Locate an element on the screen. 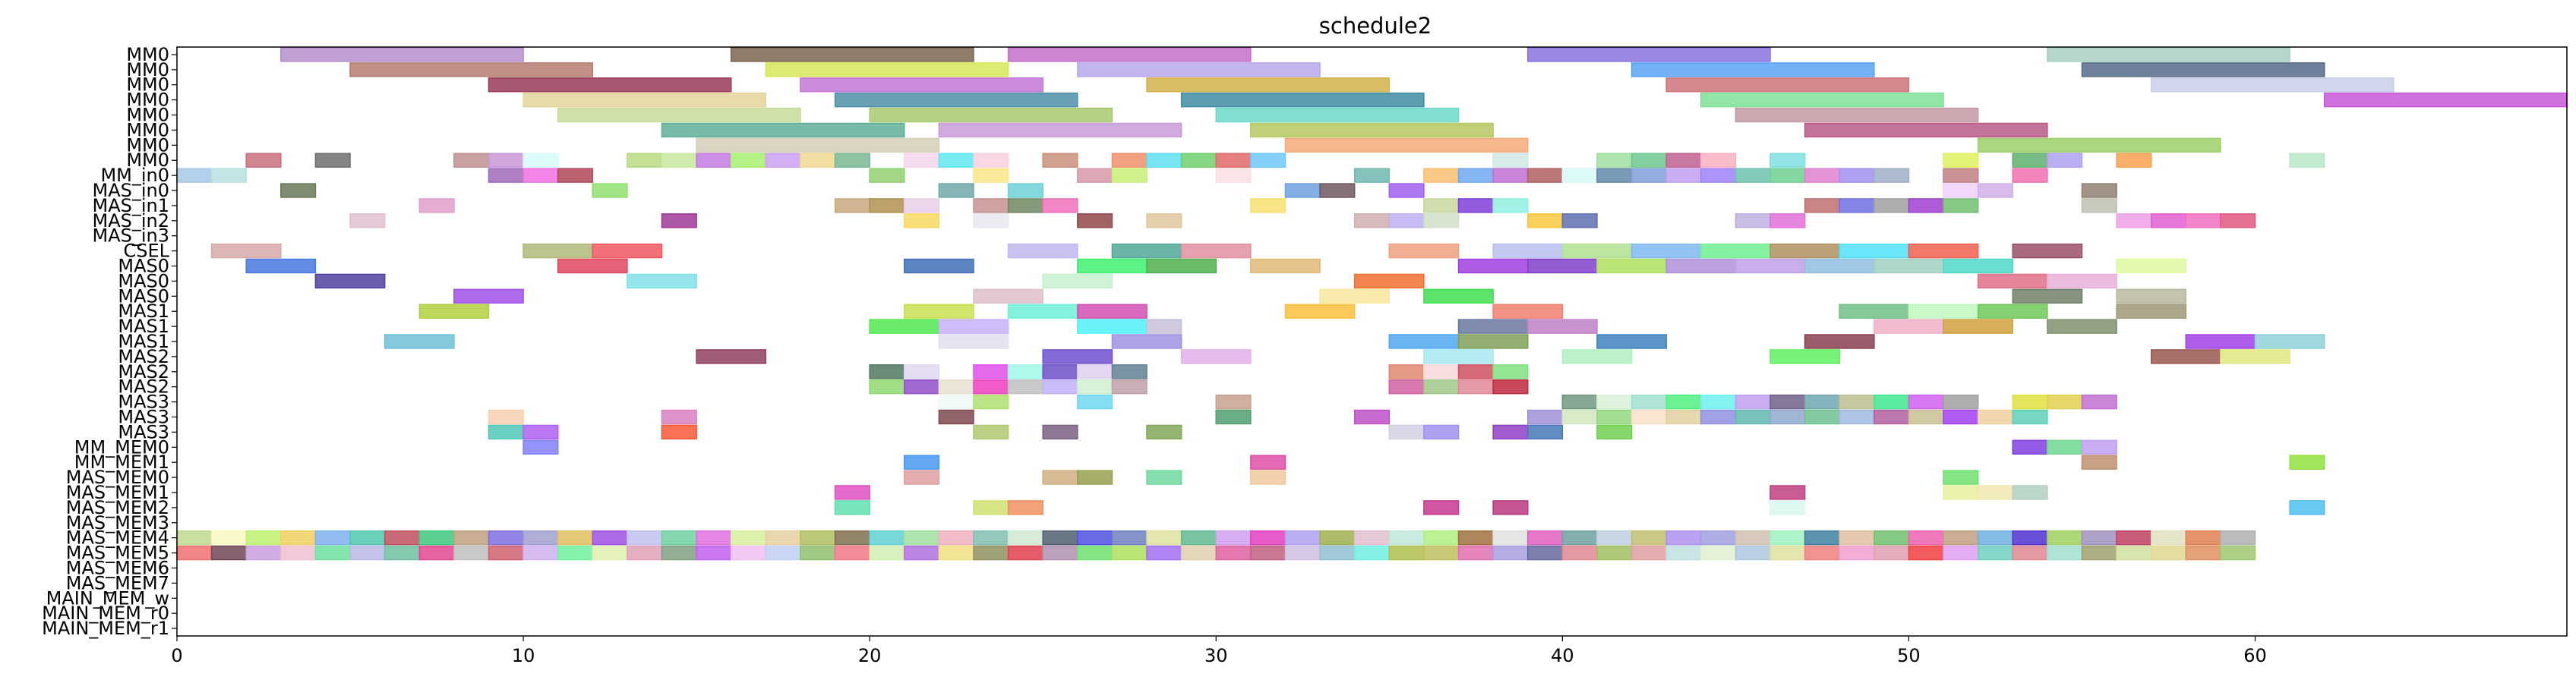  y-tick-label: MAS_MEM3 is located at coordinates (117, 522).